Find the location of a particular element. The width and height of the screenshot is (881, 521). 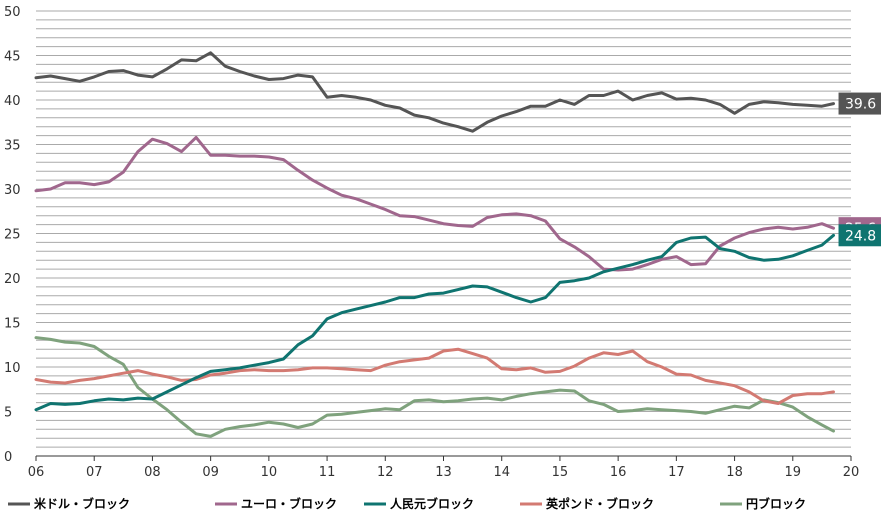

end-value-labels: 39.625.624.8 is located at coordinates (859, 169).